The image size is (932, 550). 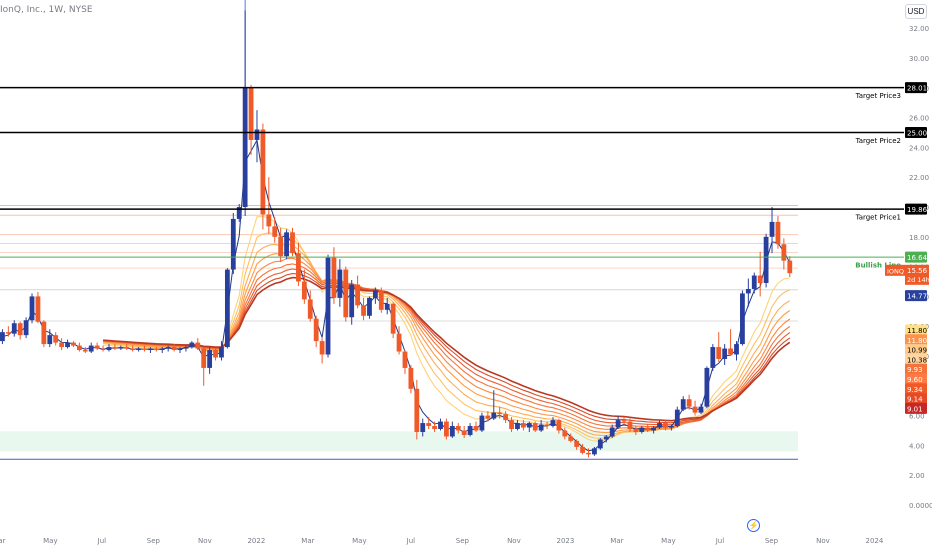 I want to click on x-tick-label: Nov, so click(x=823, y=541).